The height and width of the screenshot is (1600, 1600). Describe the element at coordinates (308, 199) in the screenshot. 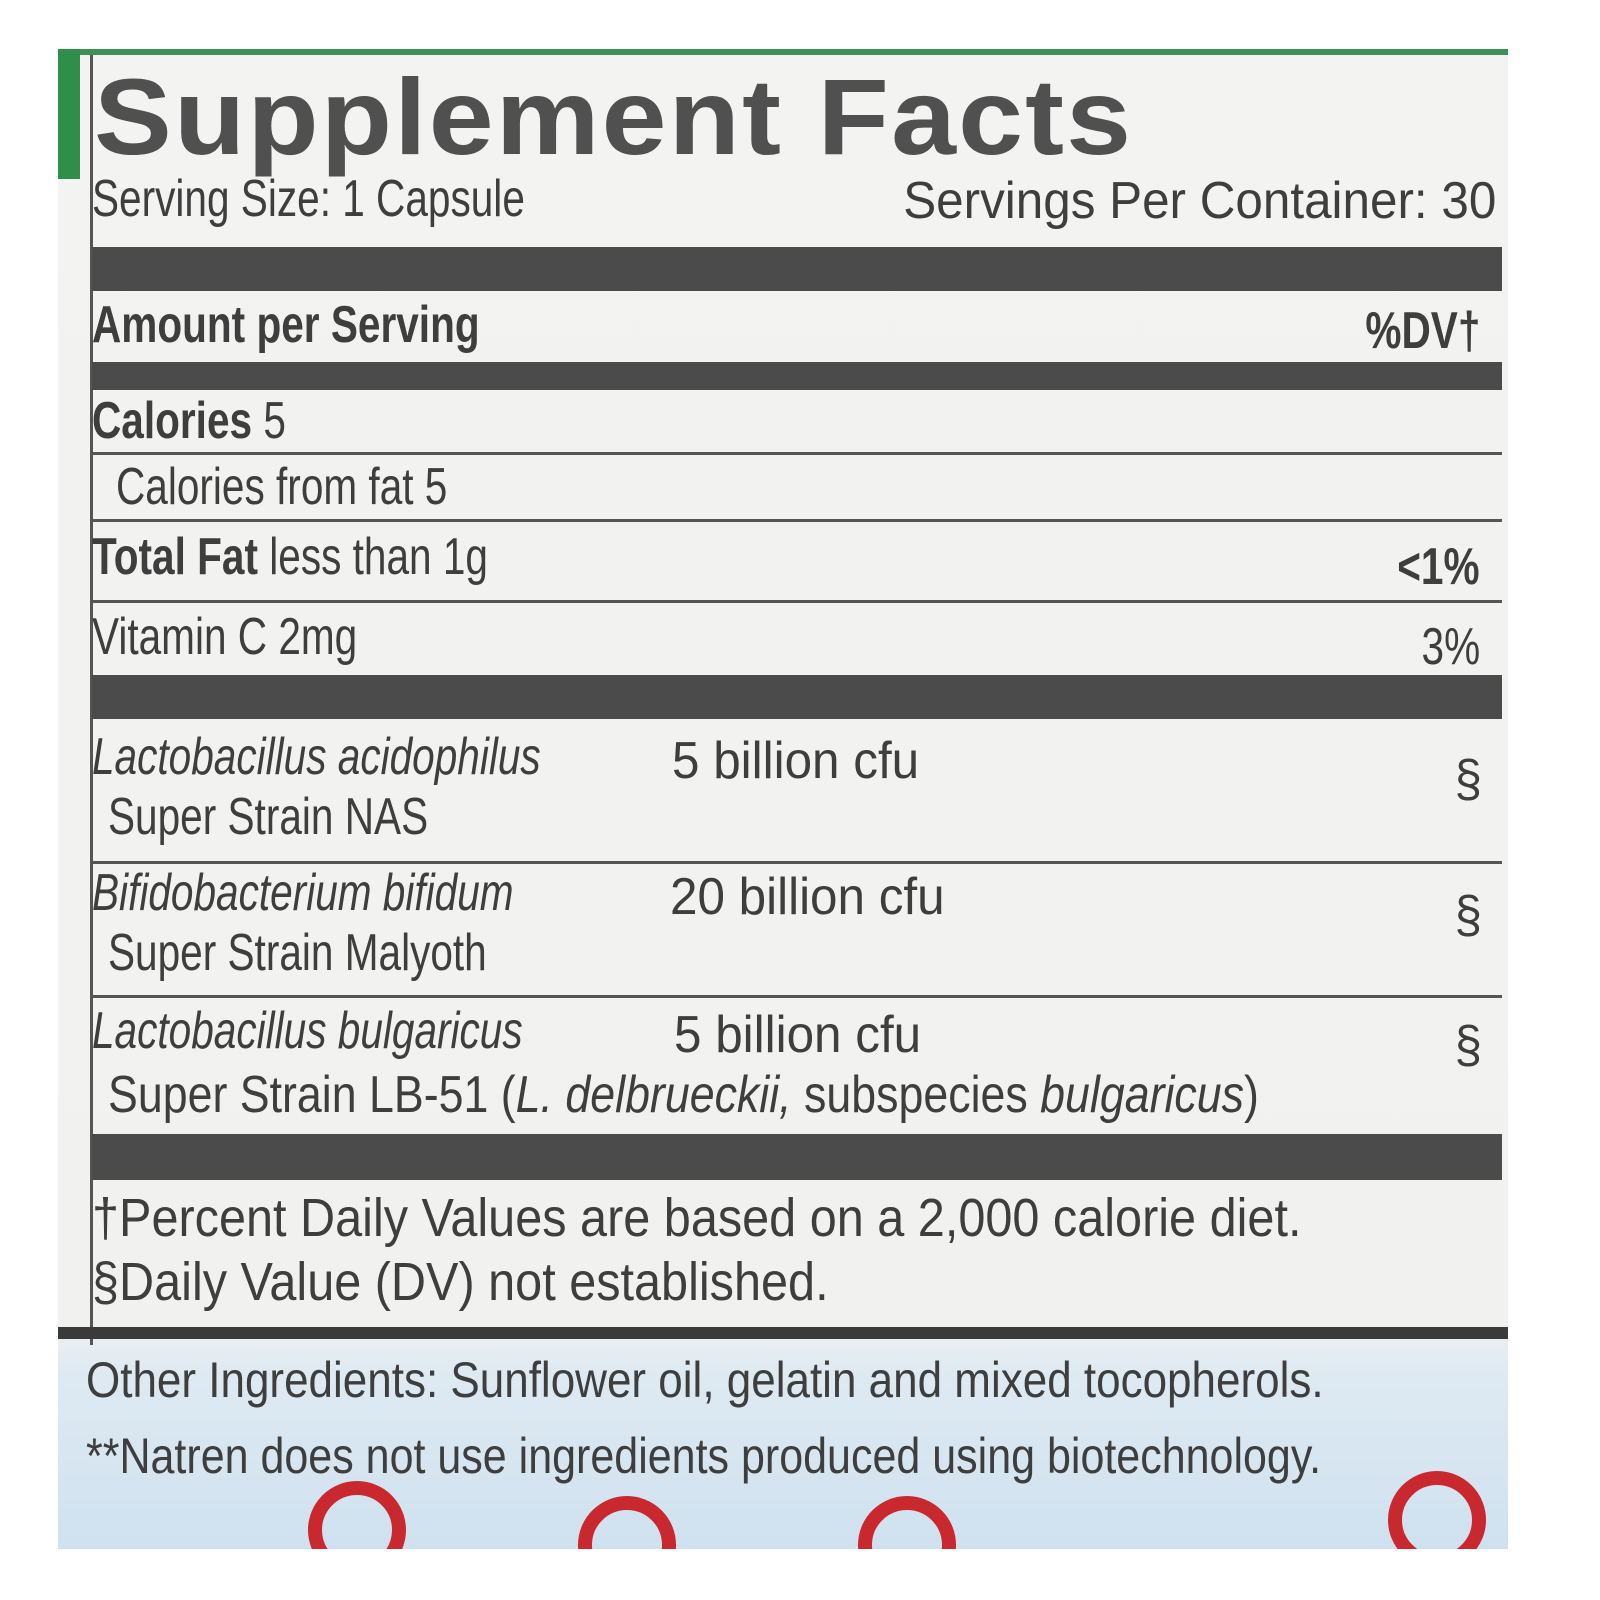

I see `serving-size: Serving Size: 1 Capsule` at that location.